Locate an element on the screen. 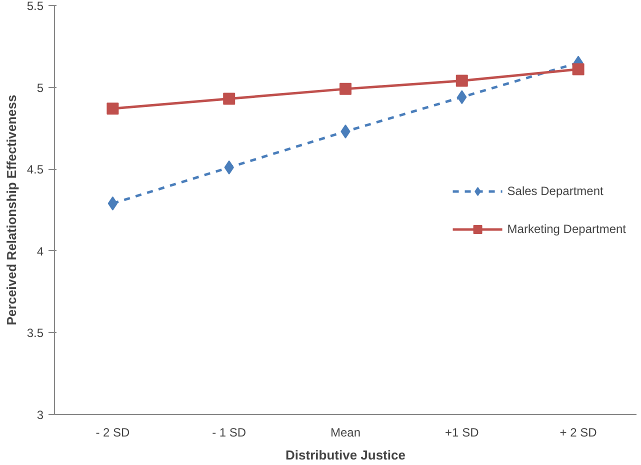  y-tick-label: 4.5 is located at coordinates (35, 169).